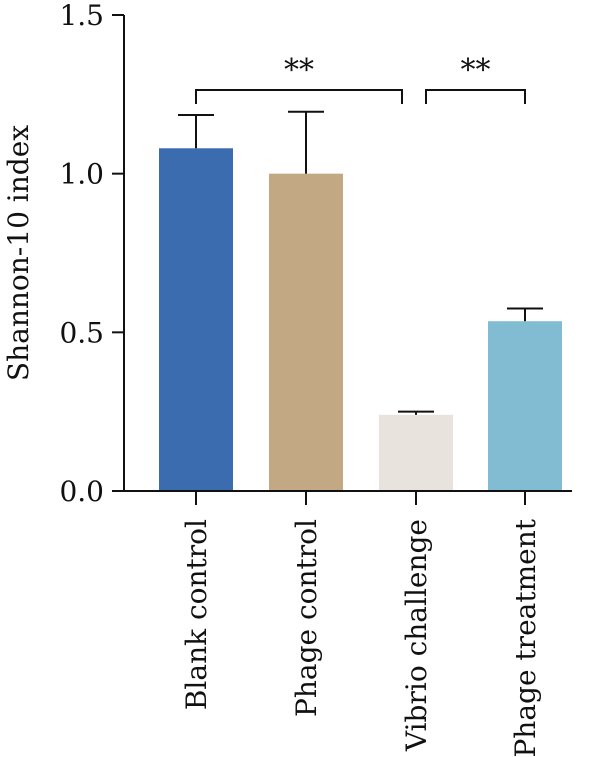 The image size is (600, 757). I want to click on category-label: Blank control, so click(196, 614).